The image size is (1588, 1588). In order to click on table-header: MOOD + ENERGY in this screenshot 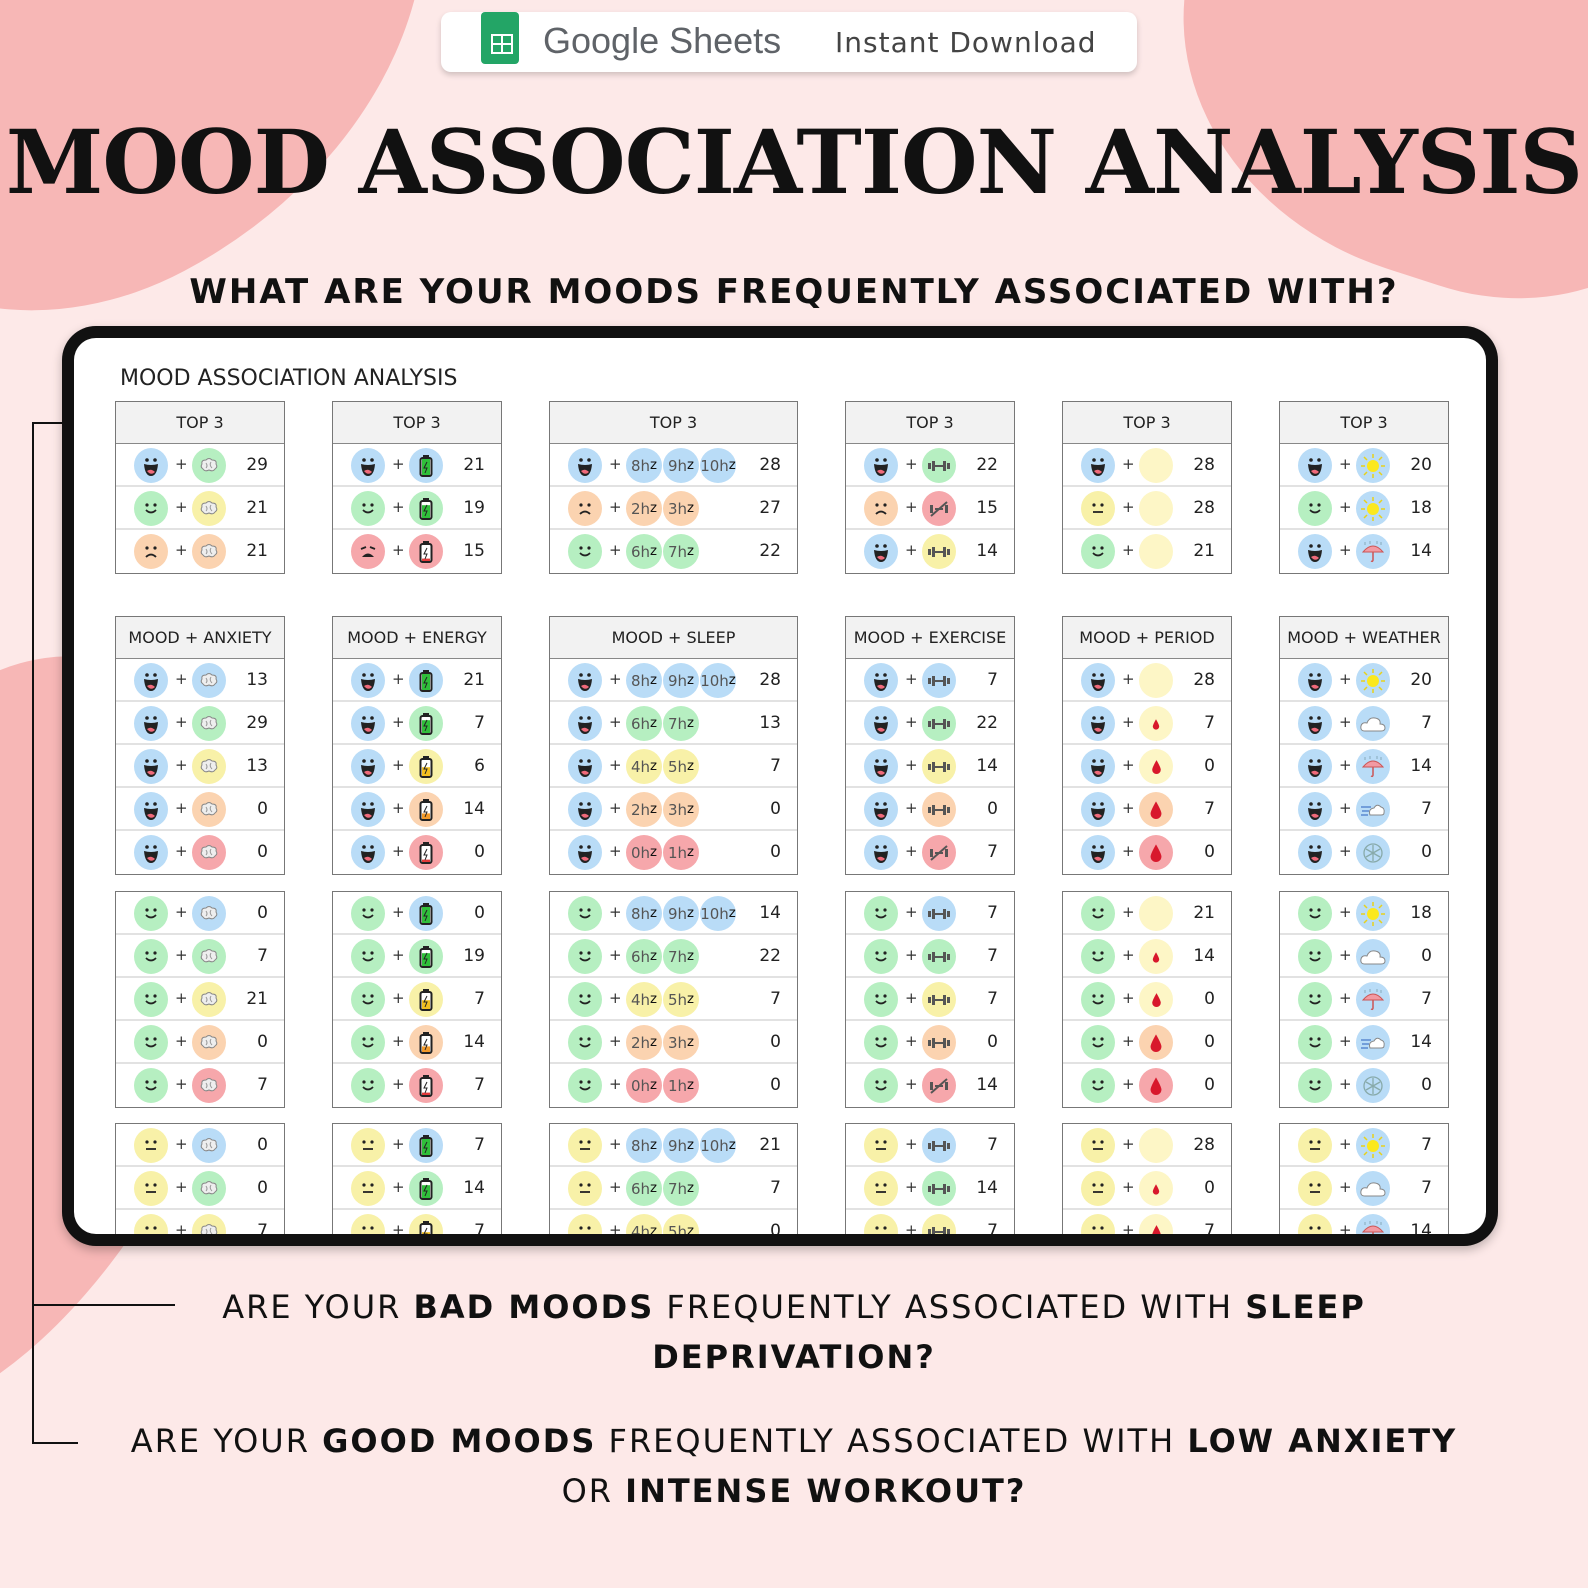, I will do `click(417, 638)`.